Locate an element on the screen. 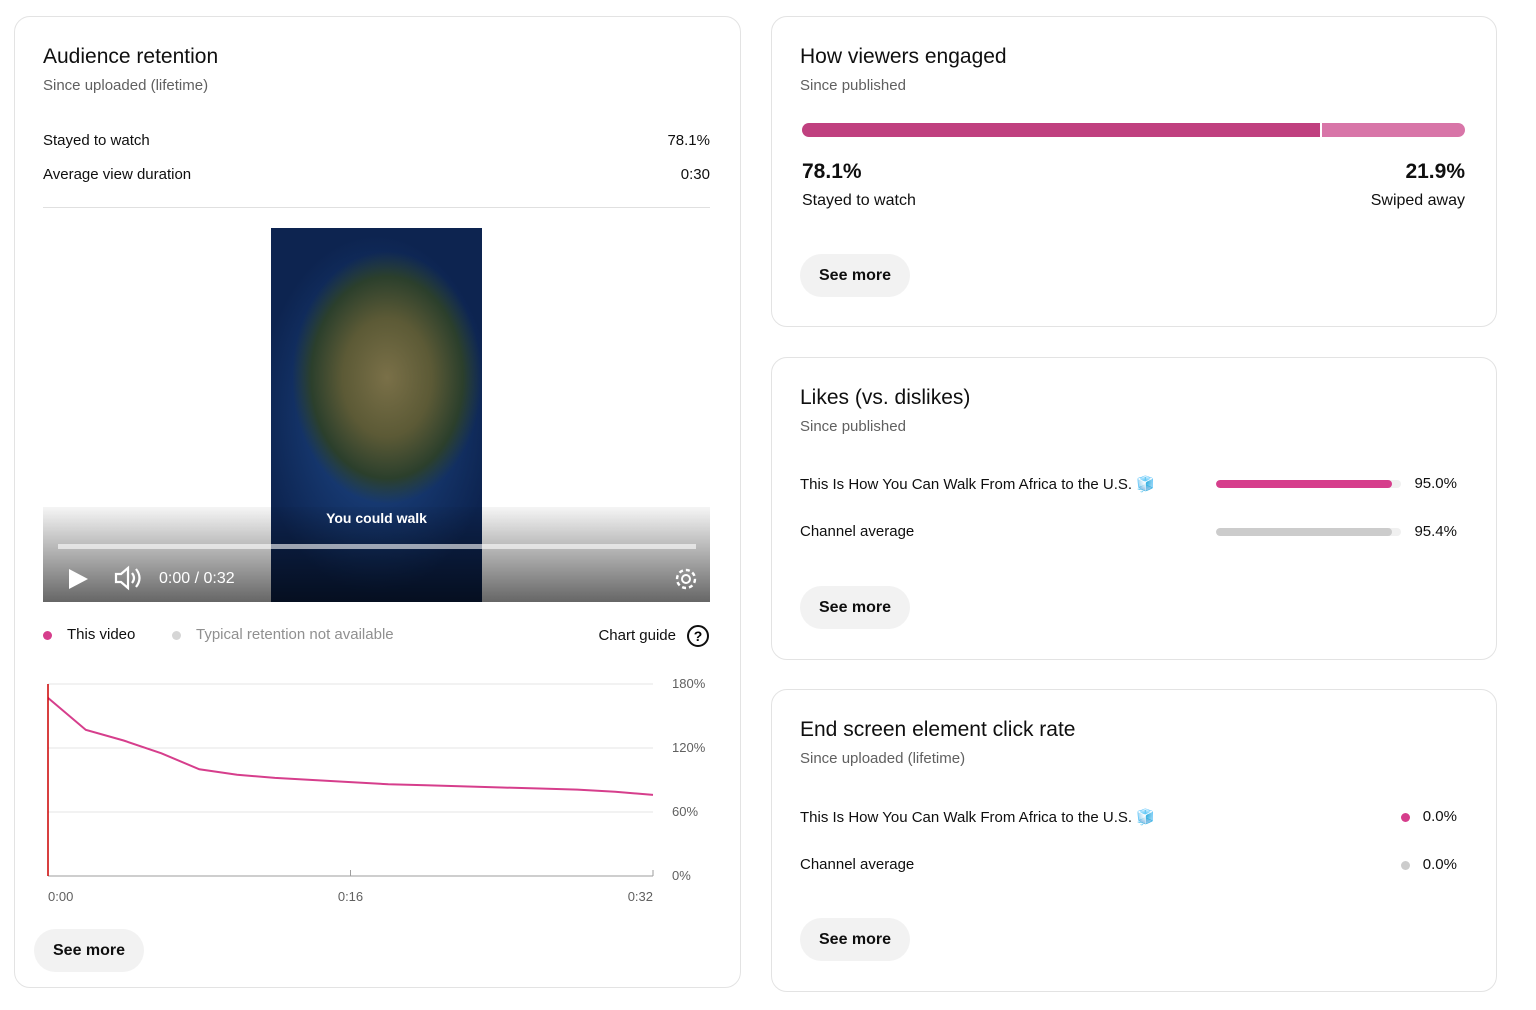 Image resolution: width=1536 pixels, height=1010 pixels. engagement-bar is located at coordinates (1133, 130).